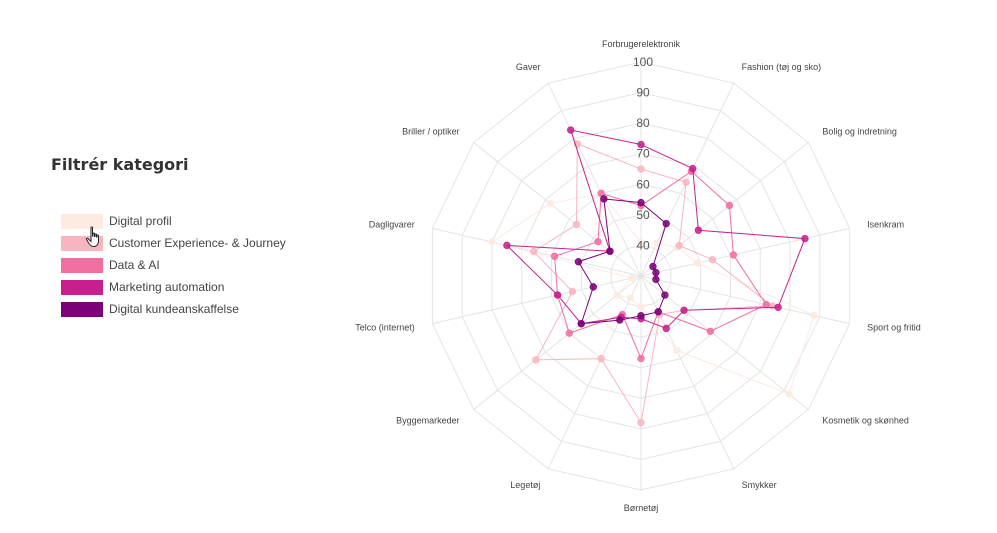  Describe the element at coordinates (643, 93) in the screenshot. I see `tick-label: 90` at that location.